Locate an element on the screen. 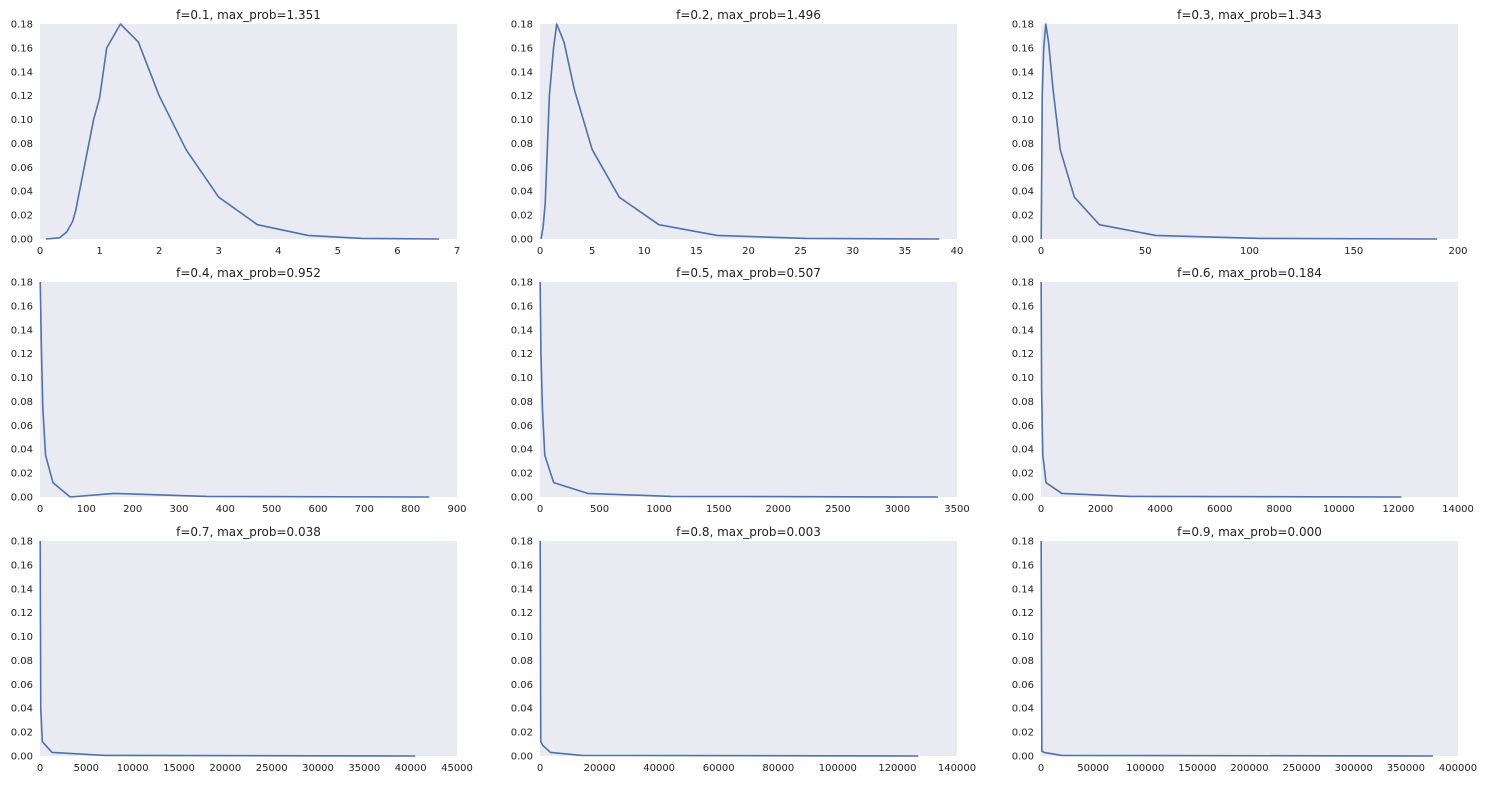 This screenshot has width=1486, height=791. x-tick-label: 1500 is located at coordinates (718, 509).